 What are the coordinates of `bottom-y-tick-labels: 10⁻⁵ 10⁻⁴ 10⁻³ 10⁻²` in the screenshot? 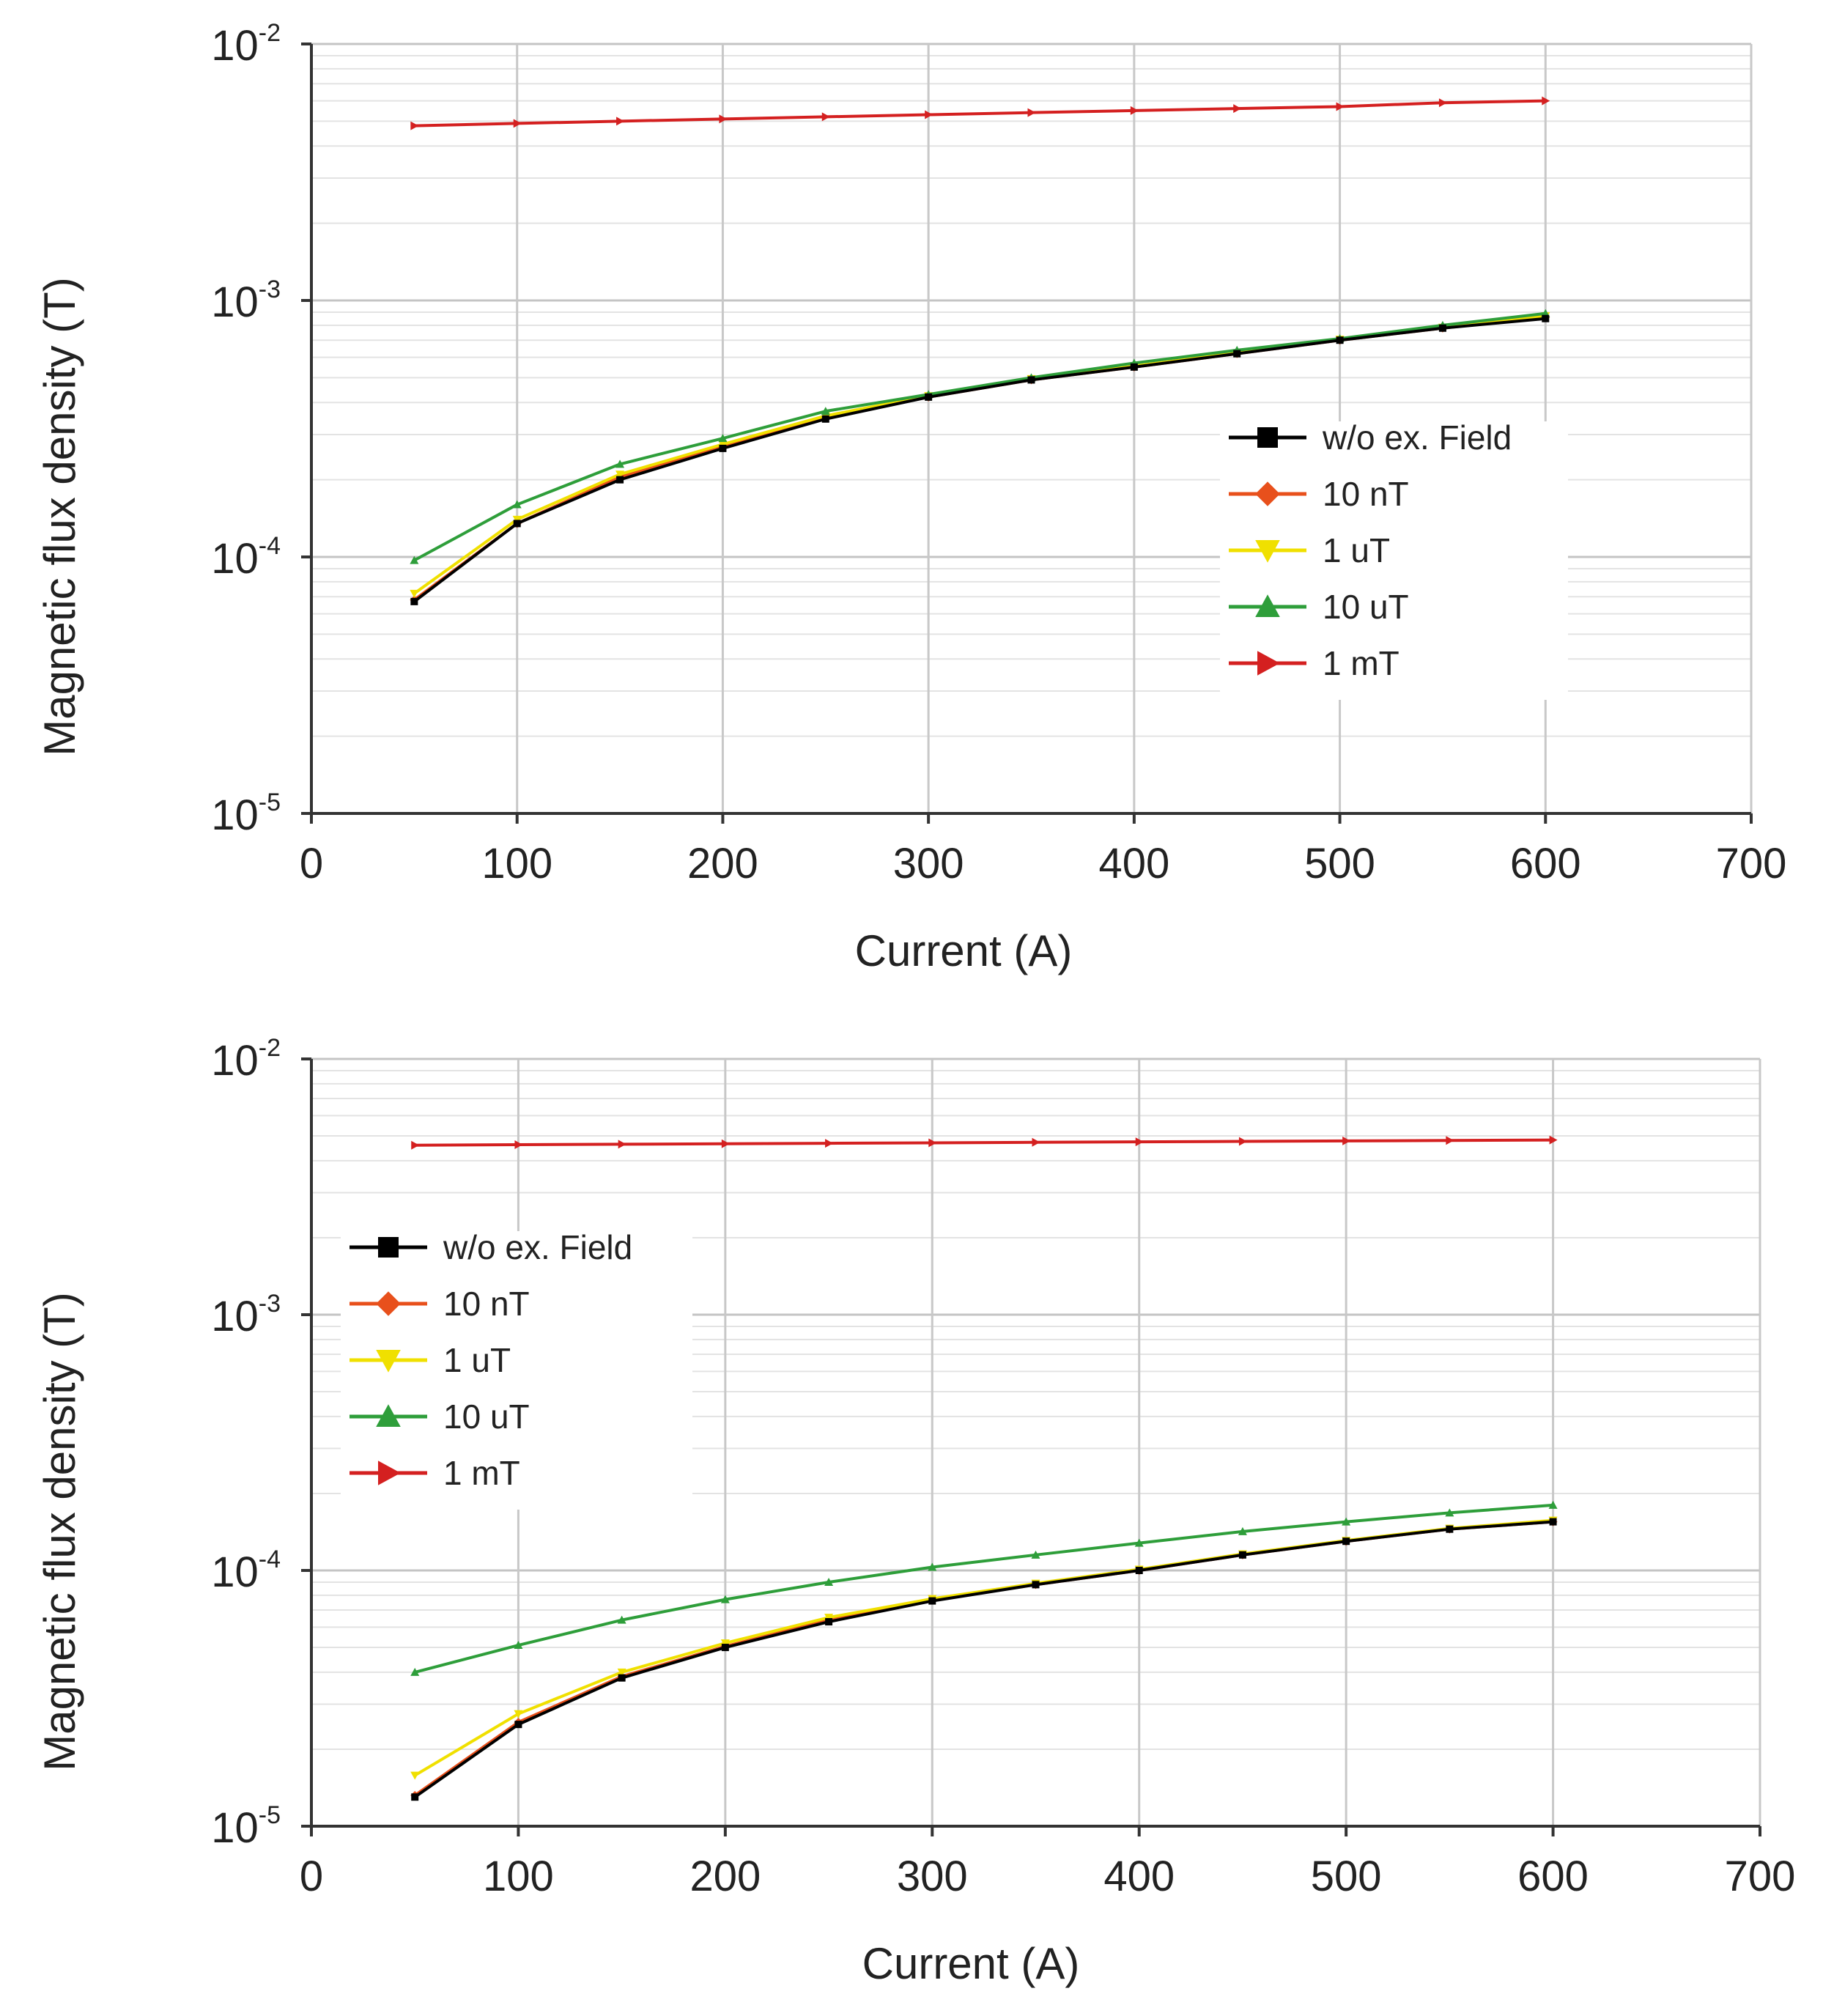 It's located at (246, 1443).